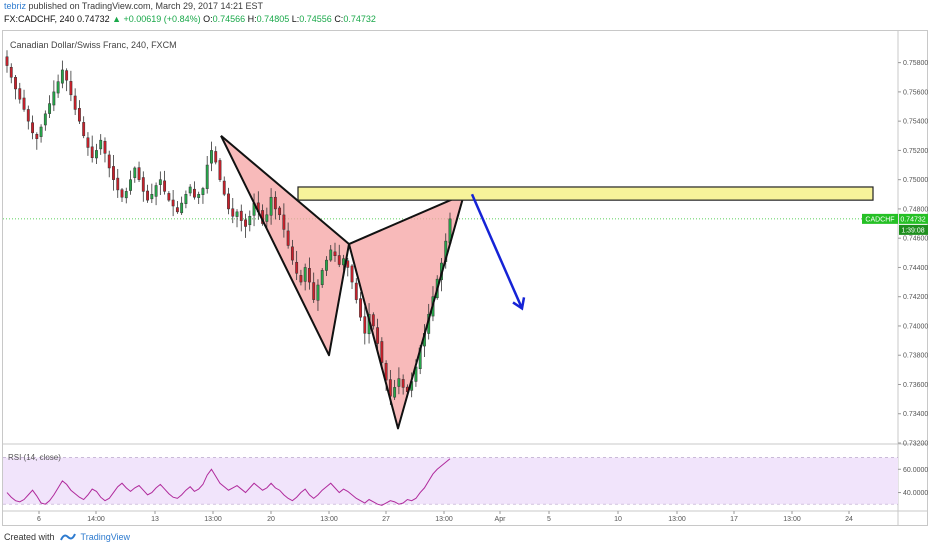  Describe the element at coordinates (913, 218) in the screenshot. I see `last-price-tag-box` at that location.